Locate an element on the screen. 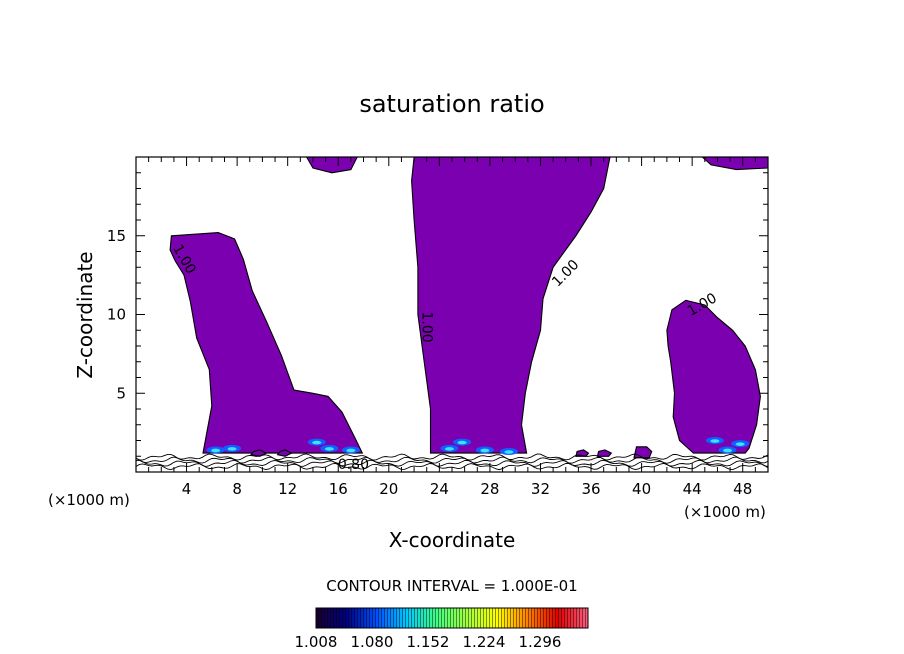 This screenshot has height=654, width=904. x-axis-label: X-coordinate is located at coordinates (452, 540).